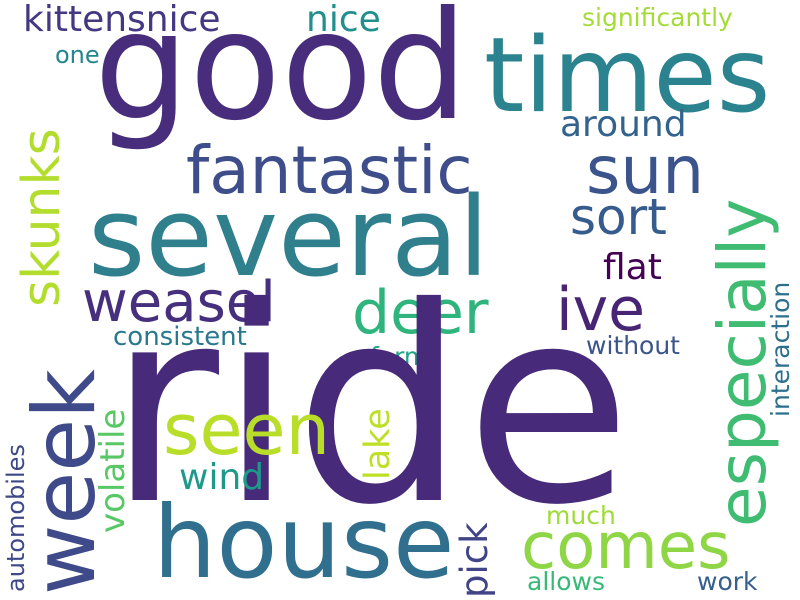 The width and height of the screenshot is (800, 600). What do you see at coordinates (16, 518) in the screenshot?
I see `word-automobiles: automobiles` at bounding box center [16, 518].